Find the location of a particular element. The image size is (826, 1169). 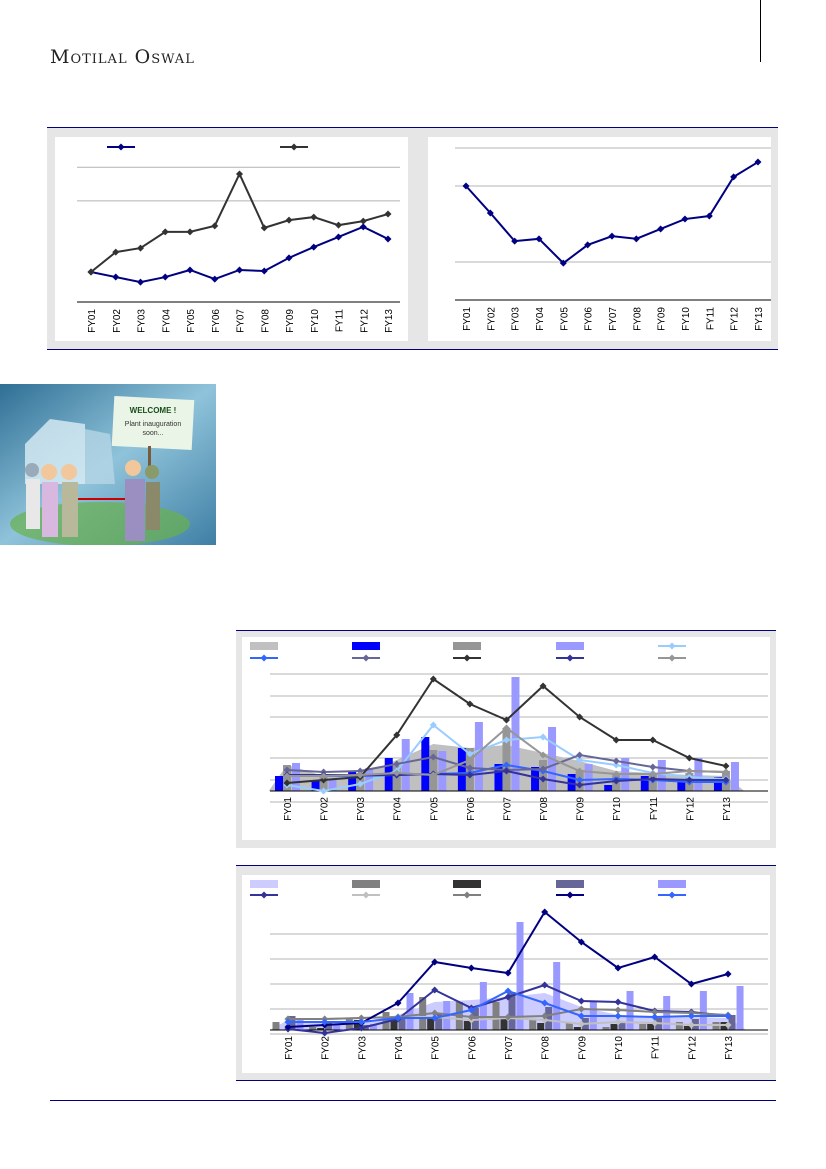

brand-logo: Motilal Oswal is located at coordinates (122, 57).